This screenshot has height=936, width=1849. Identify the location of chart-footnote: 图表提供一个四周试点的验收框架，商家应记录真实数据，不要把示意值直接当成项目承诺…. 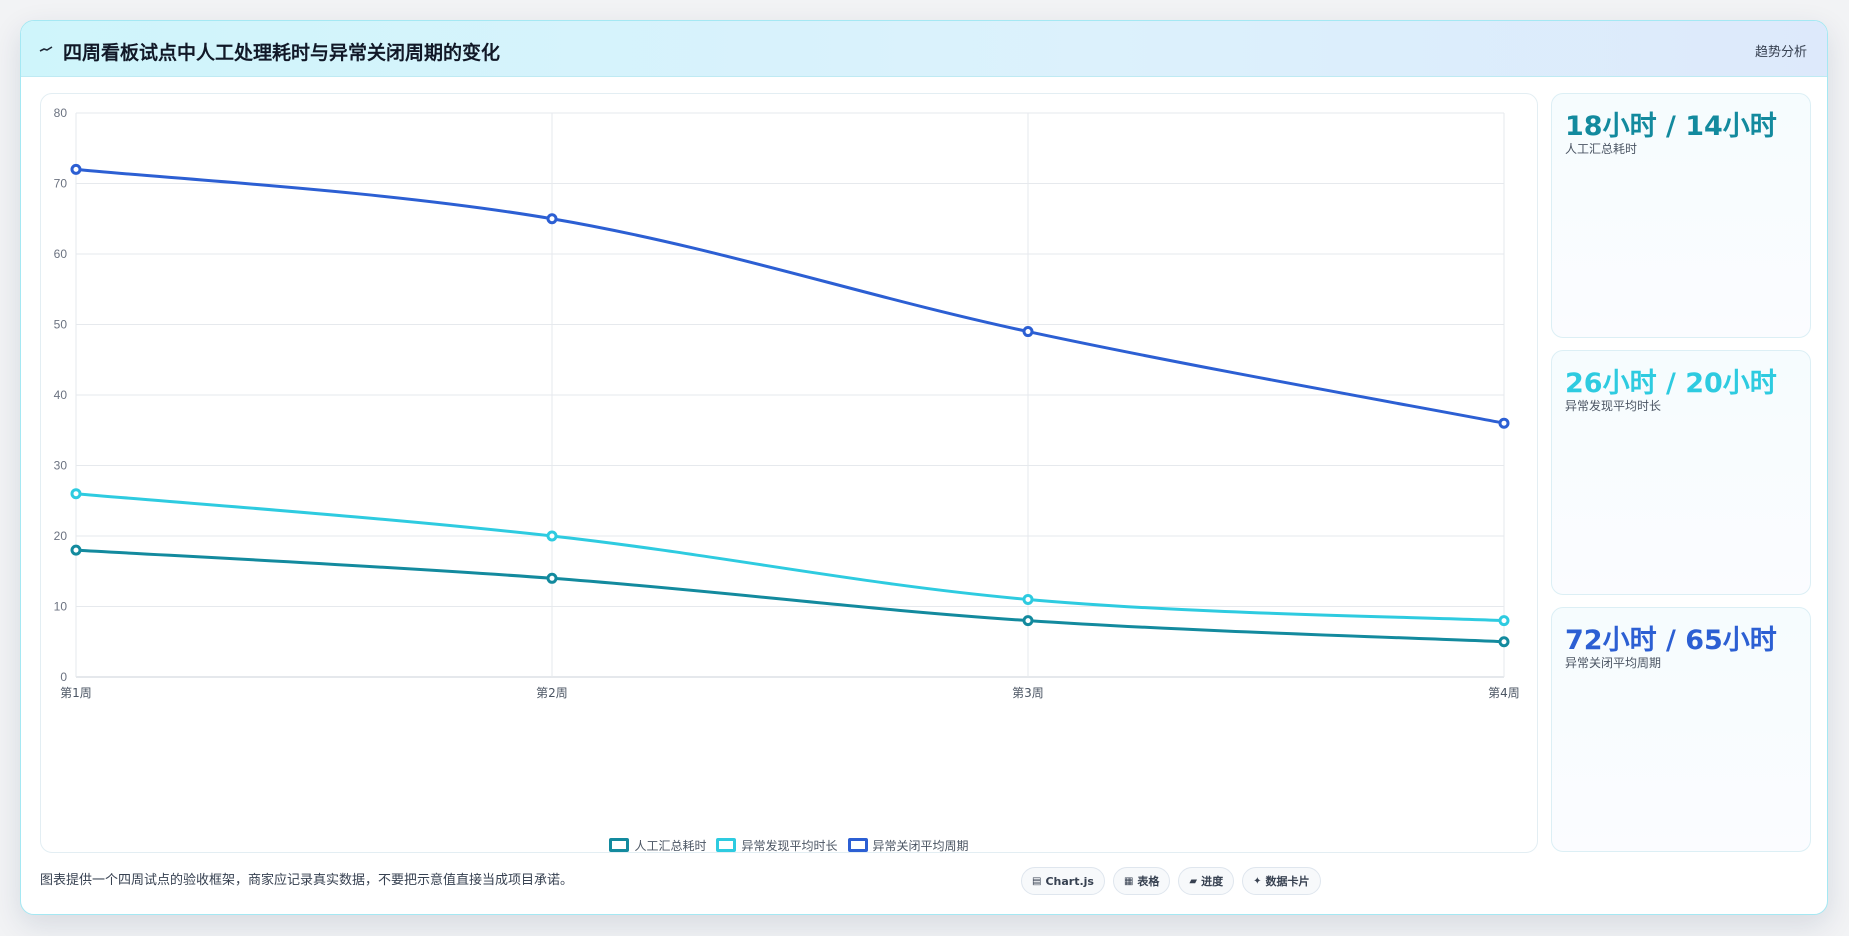
(307, 880).